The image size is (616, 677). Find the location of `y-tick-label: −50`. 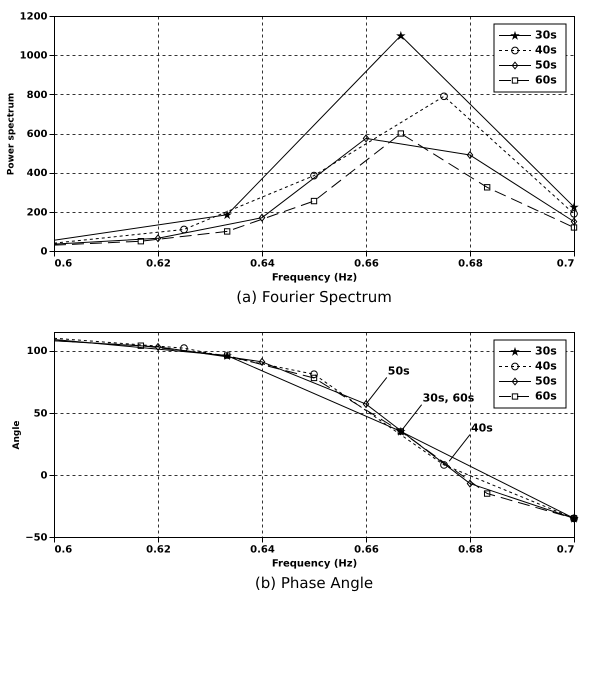

y-tick-label: −50 is located at coordinates (36, 538).